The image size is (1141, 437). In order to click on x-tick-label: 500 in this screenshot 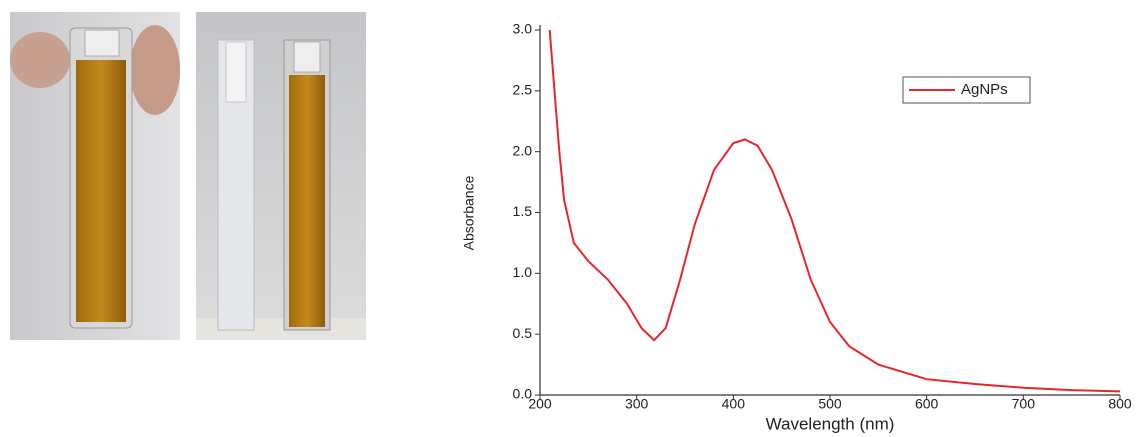, I will do `click(830, 404)`.